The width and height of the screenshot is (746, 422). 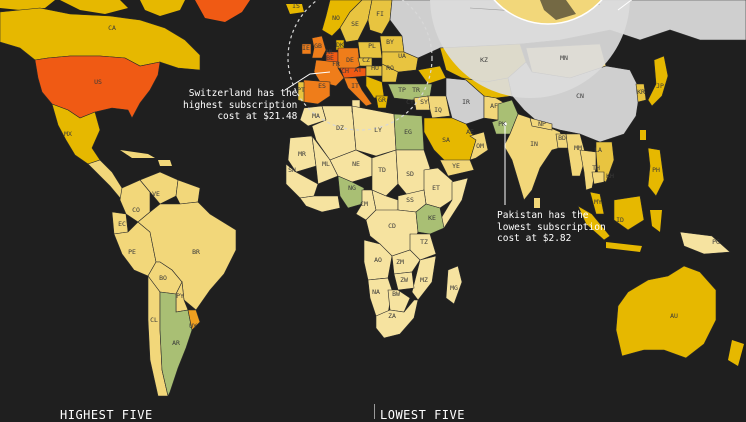 What do you see at coordinates (446, 140) in the screenshot?
I see `country-label-sa: SA` at bounding box center [446, 140].